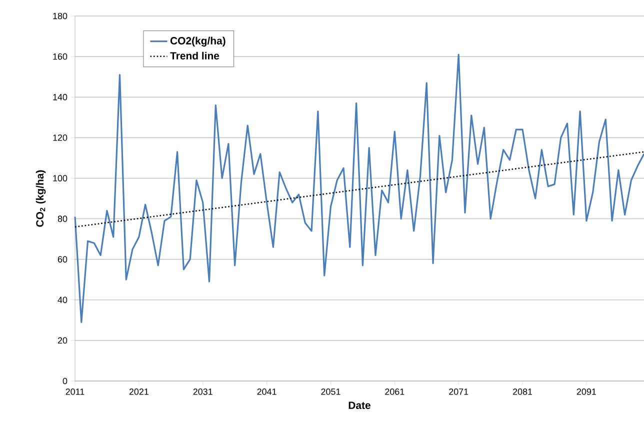  What do you see at coordinates (394, 391) in the screenshot?
I see `x-tick-label: 2061` at bounding box center [394, 391].